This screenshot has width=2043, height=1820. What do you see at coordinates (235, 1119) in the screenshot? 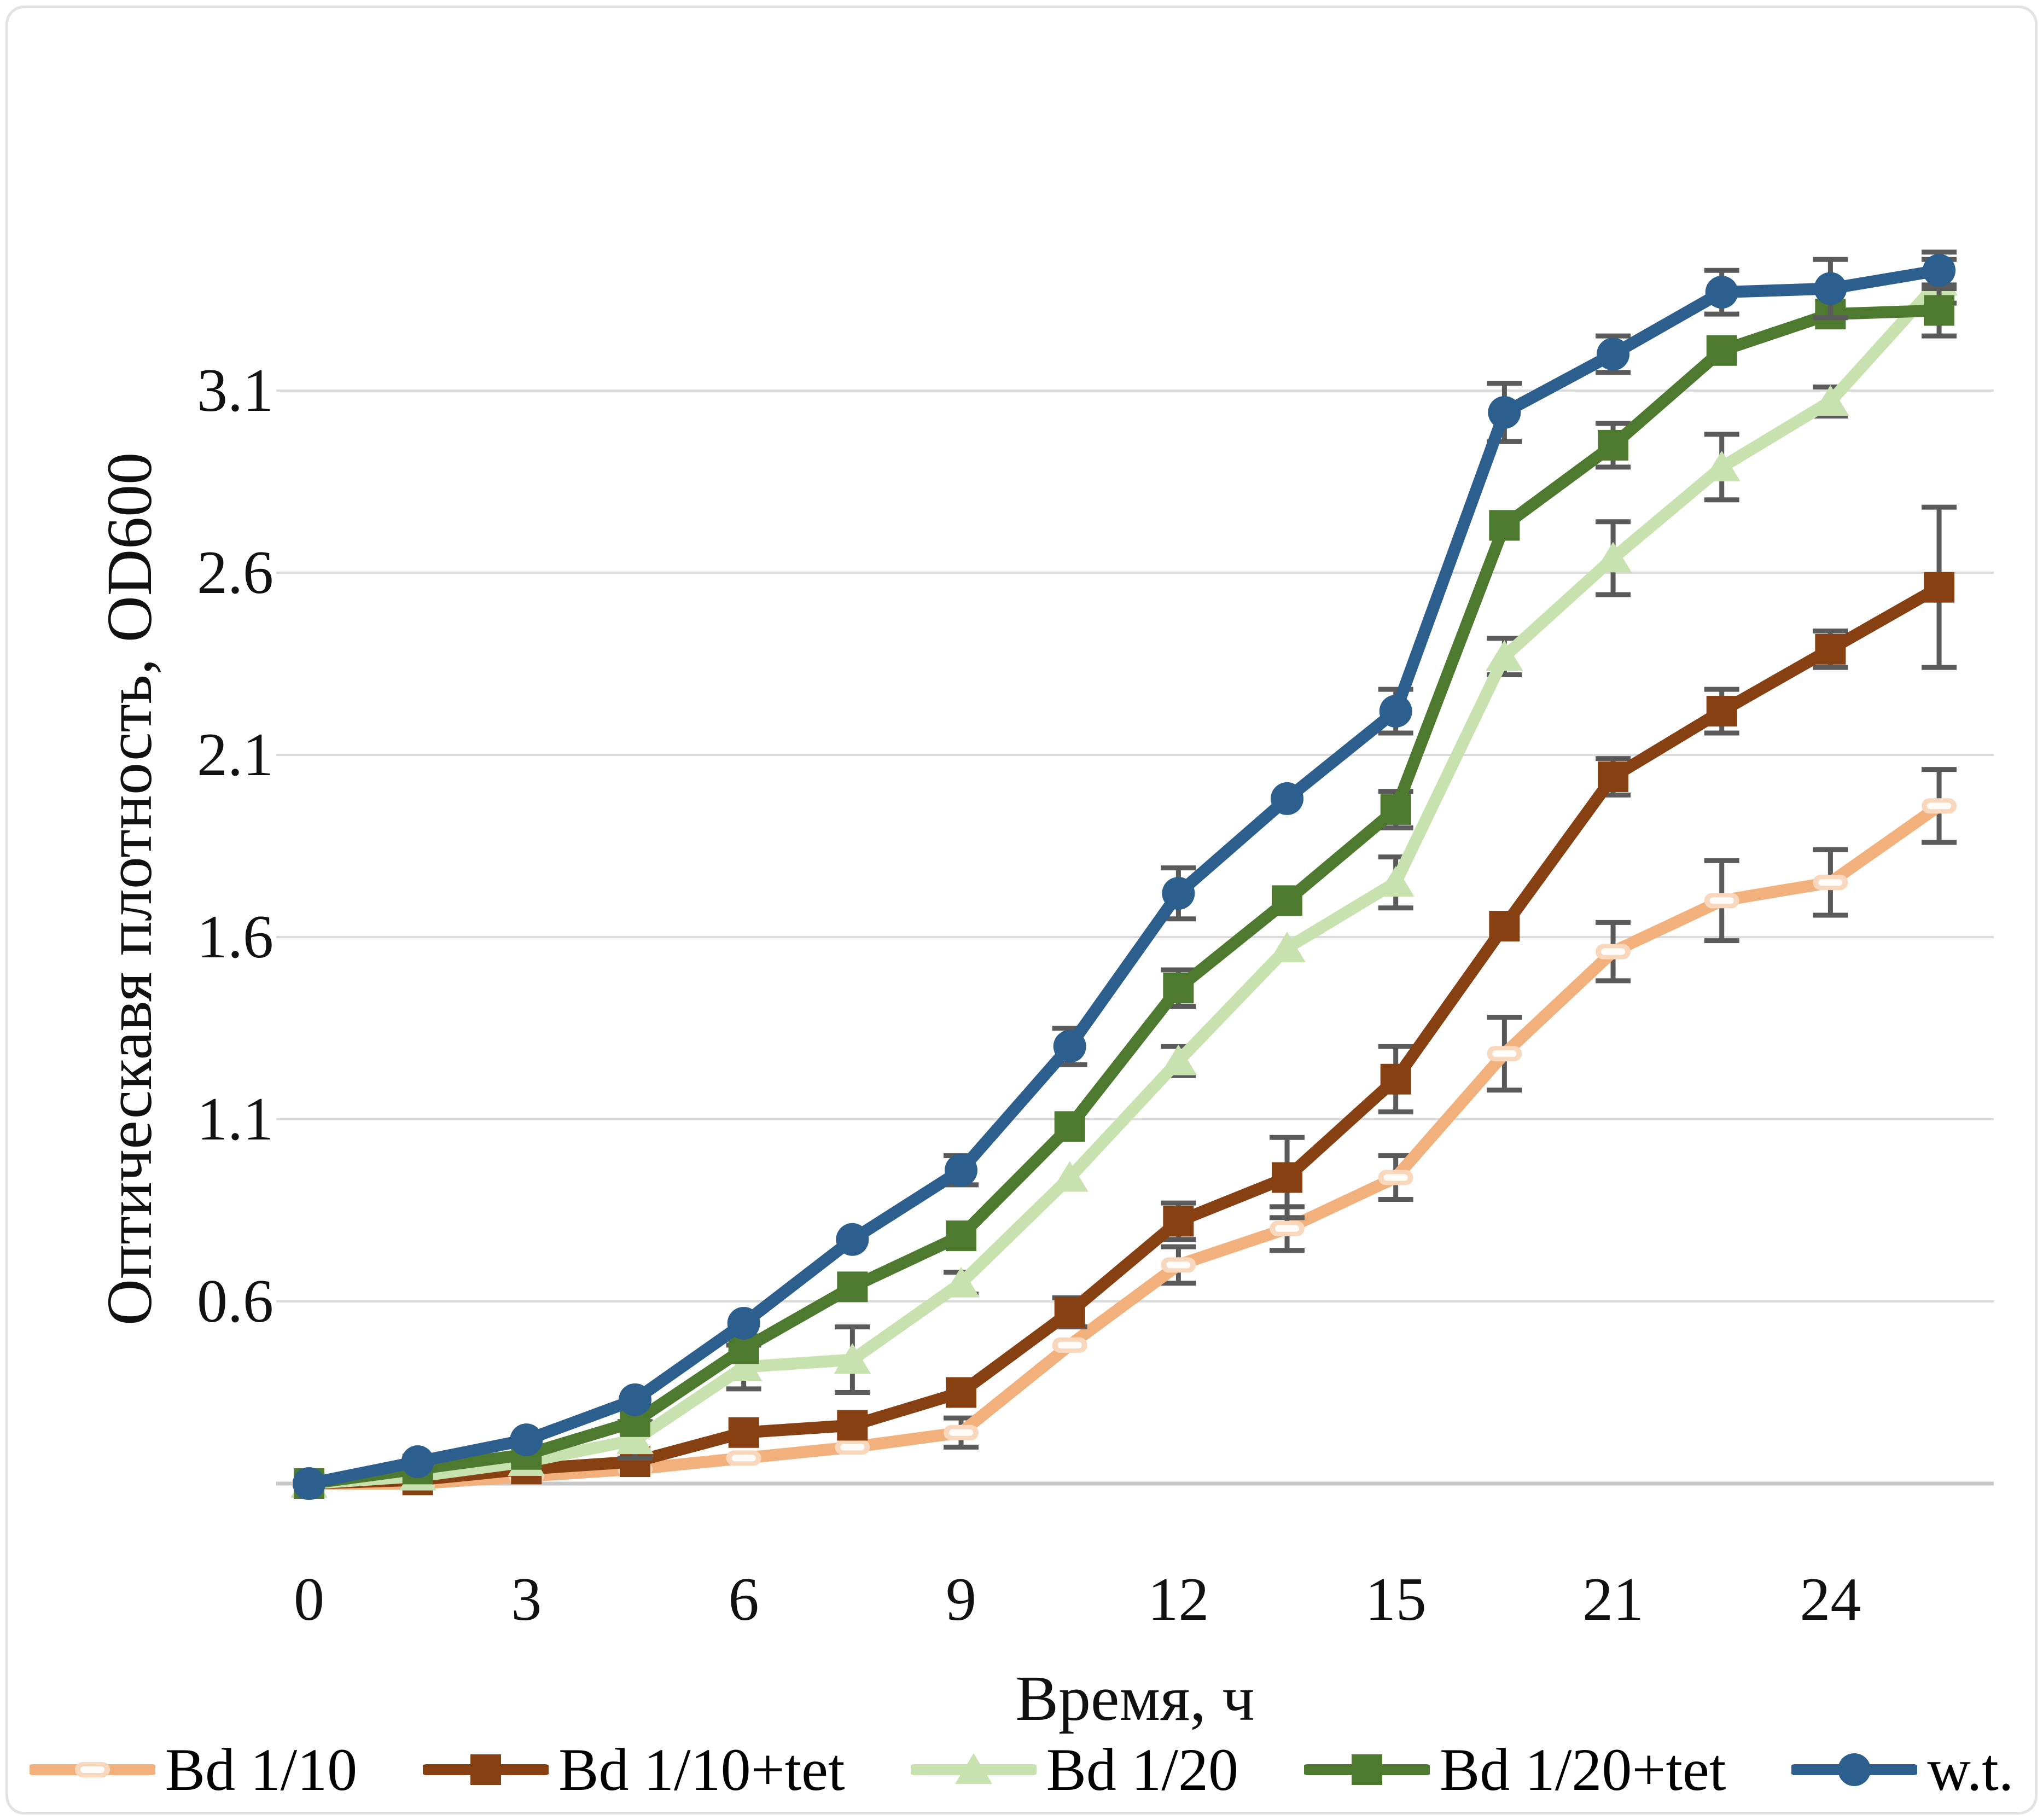
I see `y-tick-label: 1.1` at bounding box center [235, 1119].